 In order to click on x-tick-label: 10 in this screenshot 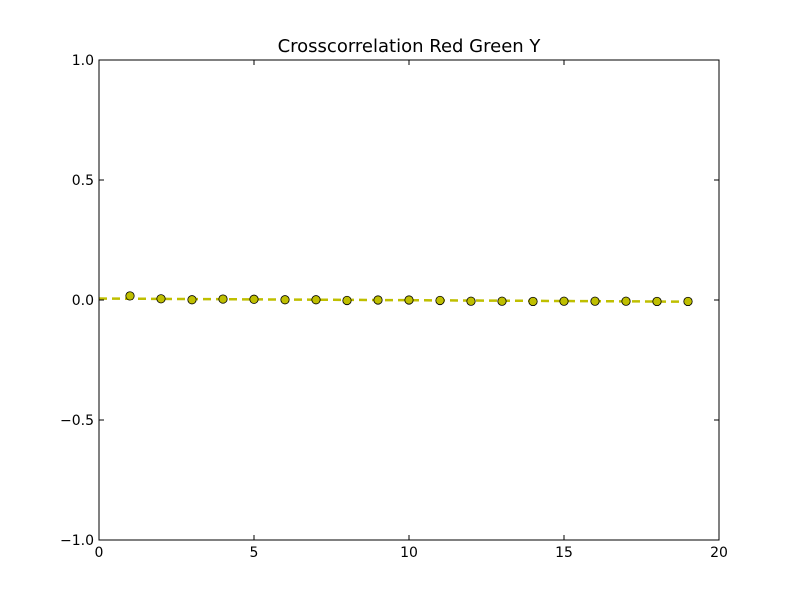, I will do `click(409, 553)`.